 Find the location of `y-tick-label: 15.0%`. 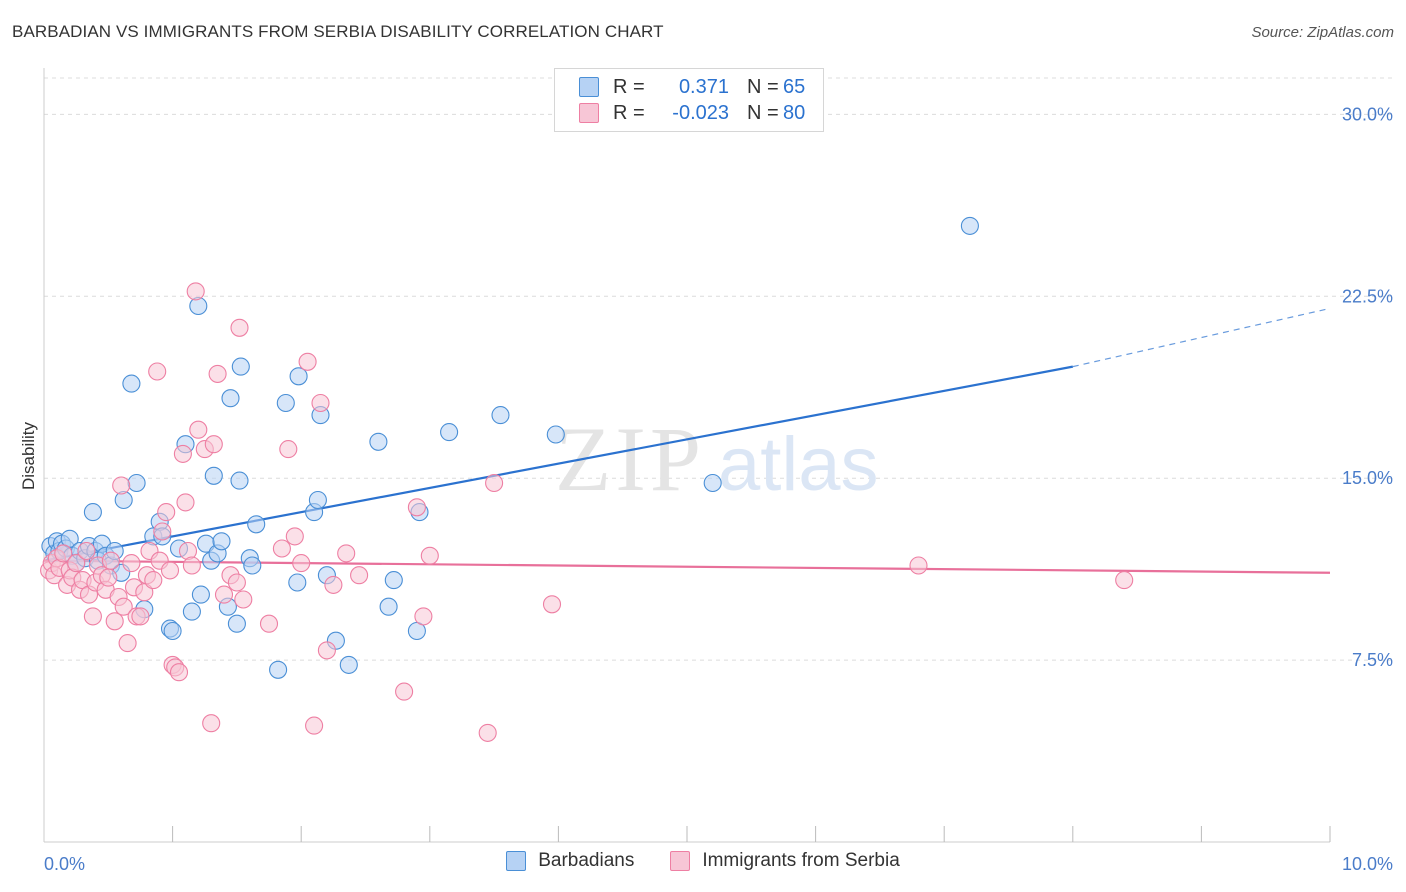

y-tick-label: 15.0% is located at coordinates (1367, 478).